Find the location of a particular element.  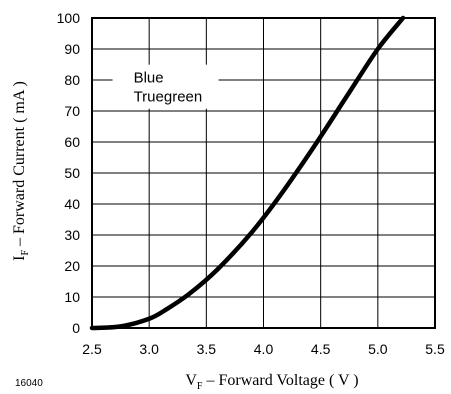

y-tick-labels: 0 10 20 30 40 50 60 70 80 90 100 is located at coordinates (69, 173).